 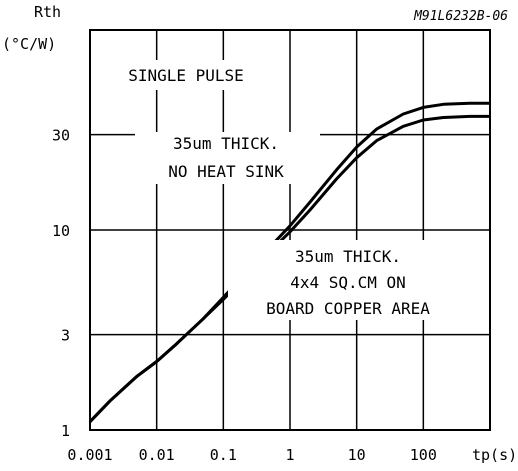 What do you see at coordinates (61, 283) in the screenshot?
I see `y-tick-labels: 1 3 10 30` at bounding box center [61, 283].